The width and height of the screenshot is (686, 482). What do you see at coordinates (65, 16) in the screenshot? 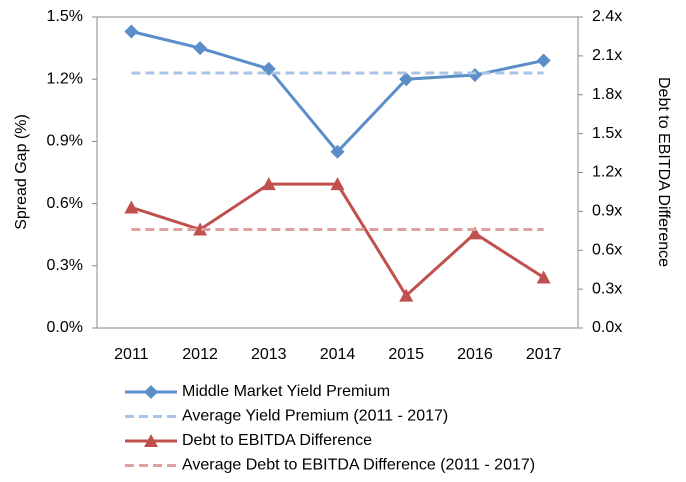
I see `y-tick-label: 1.5%` at bounding box center [65, 16].